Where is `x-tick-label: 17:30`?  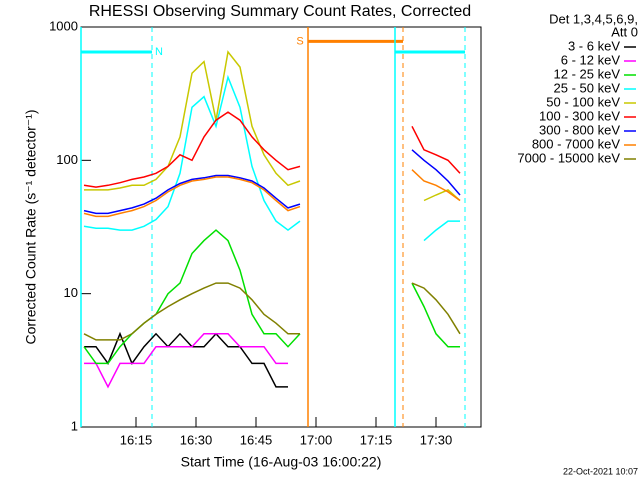
x-tick-label: 17:30 is located at coordinates (436, 439).